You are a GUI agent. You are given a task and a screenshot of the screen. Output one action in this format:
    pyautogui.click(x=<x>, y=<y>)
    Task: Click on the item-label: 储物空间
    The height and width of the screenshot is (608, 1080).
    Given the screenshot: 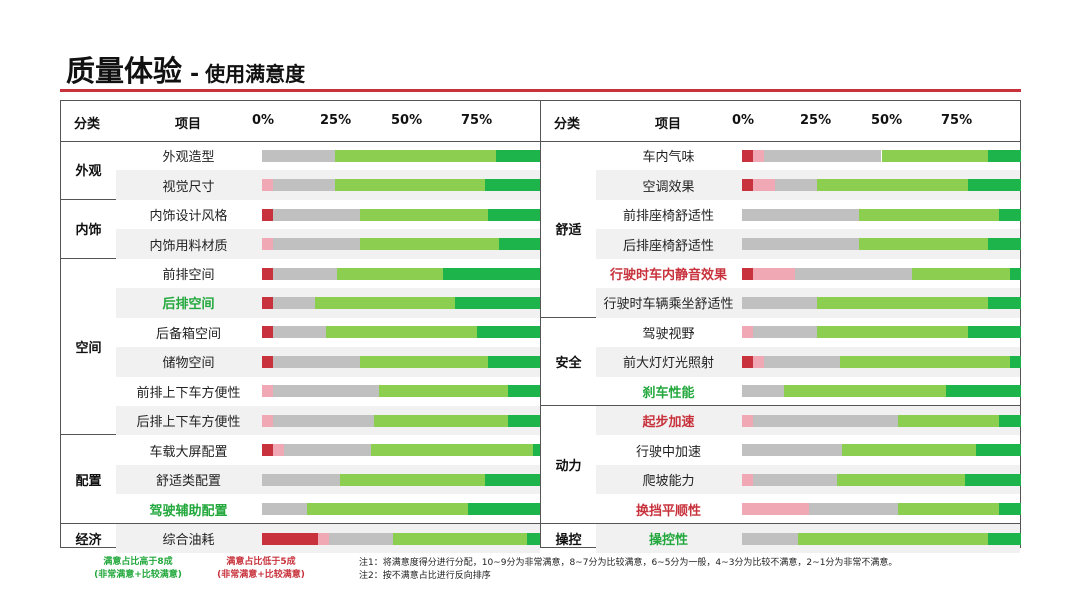 What is the action you would take?
    pyautogui.click(x=188, y=364)
    